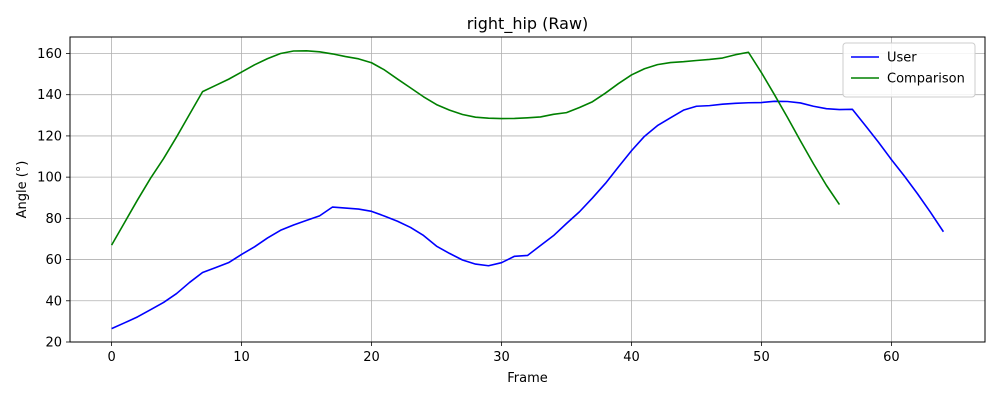  What do you see at coordinates (761, 357) in the screenshot?
I see `x-tick-label: 50` at bounding box center [761, 357].